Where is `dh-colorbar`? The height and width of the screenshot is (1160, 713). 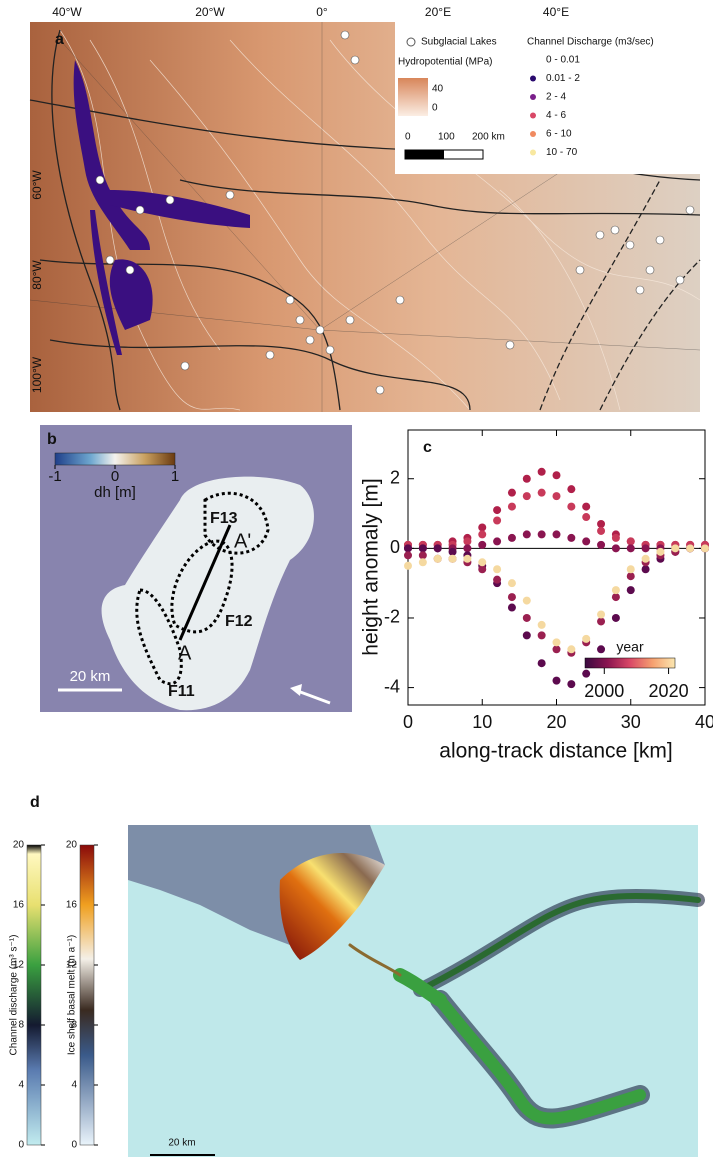 dh-colorbar is located at coordinates (115, 459).